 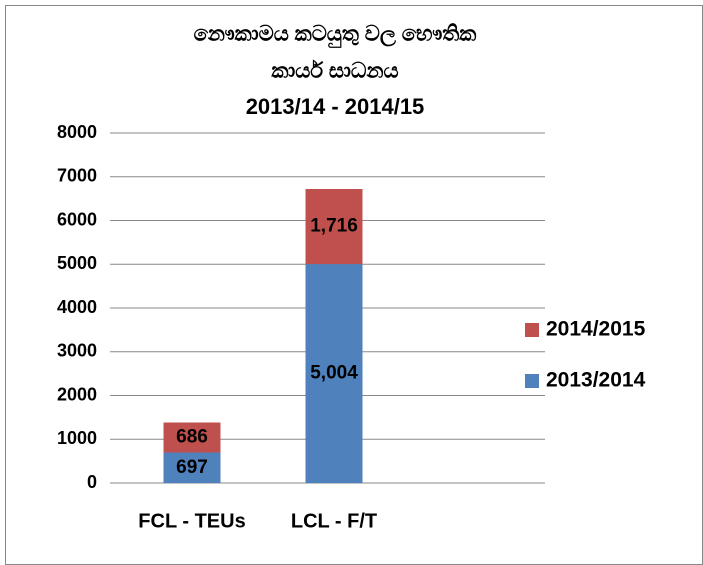 What do you see at coordinates (77, 176) in the screenshot?
I see `y-tick-label: 7000` at bounding box center [77, 176].